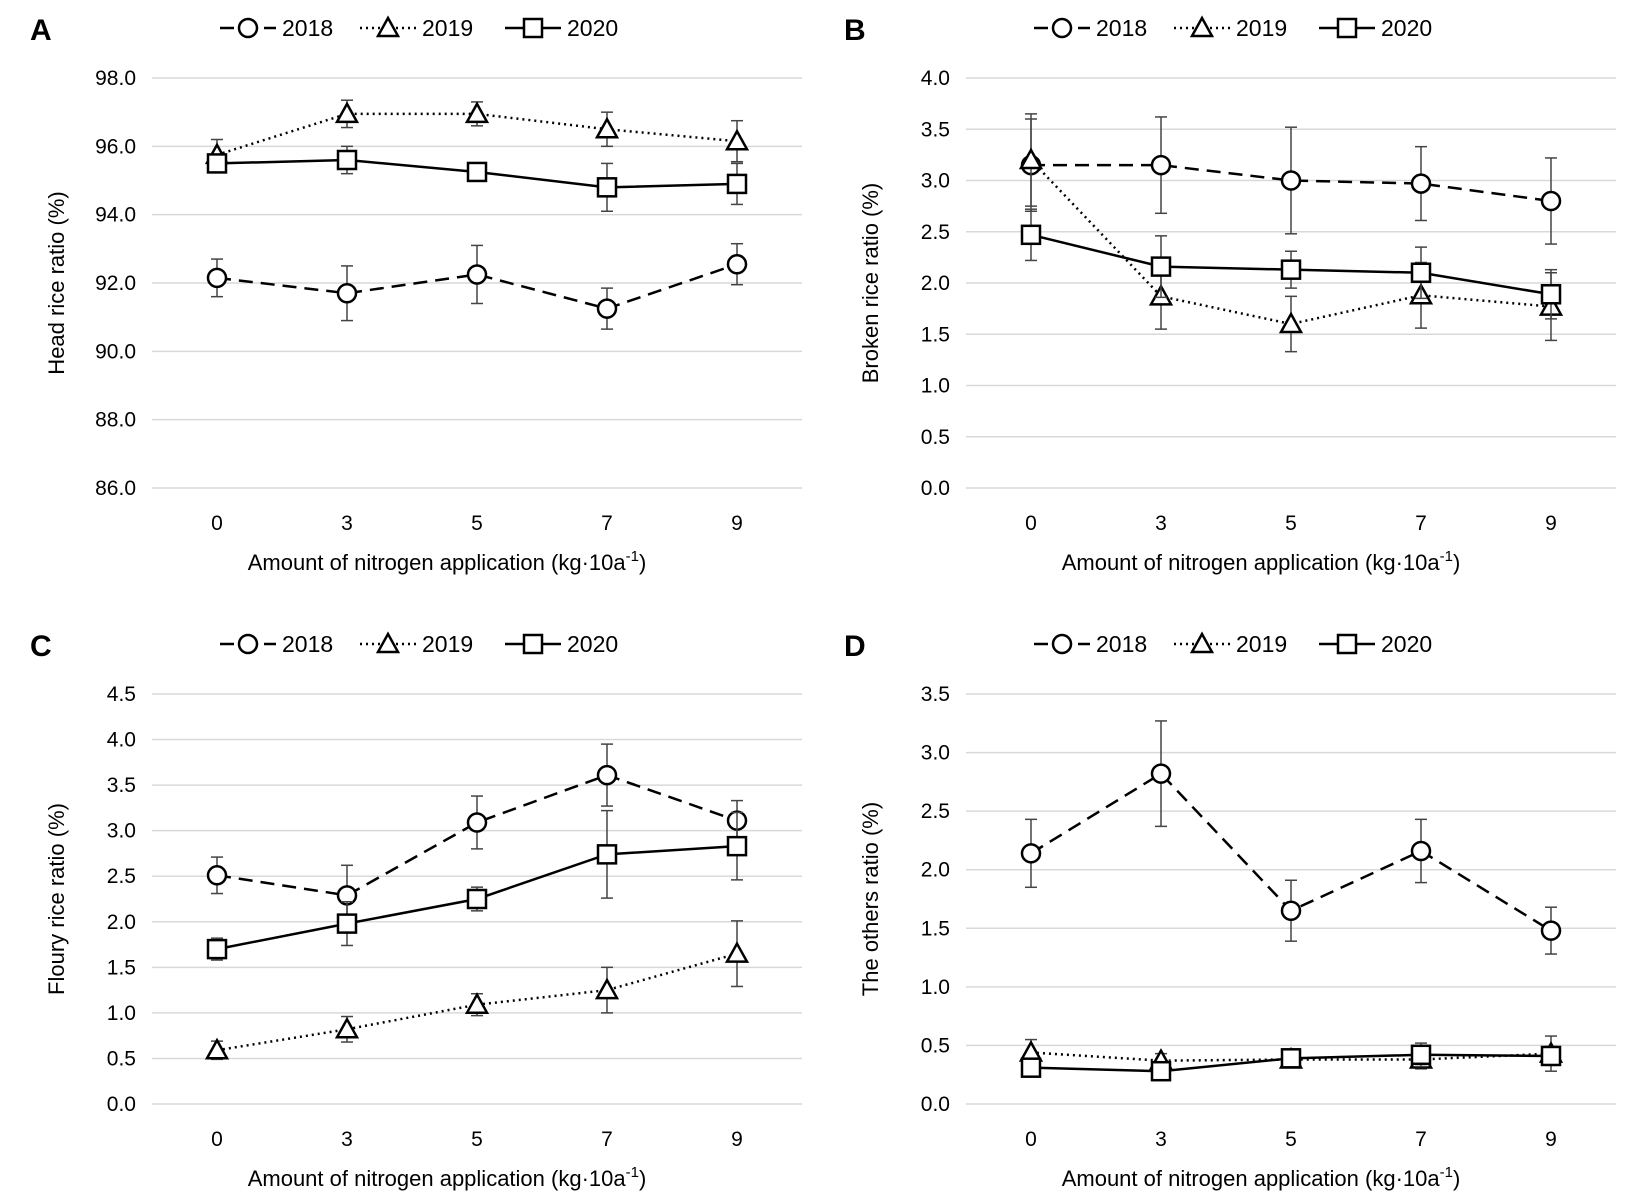  Describe the element at coordinates (56, 282) in the screenshot. I see `y-axis-title: Head rice ratio (%)` at that location.